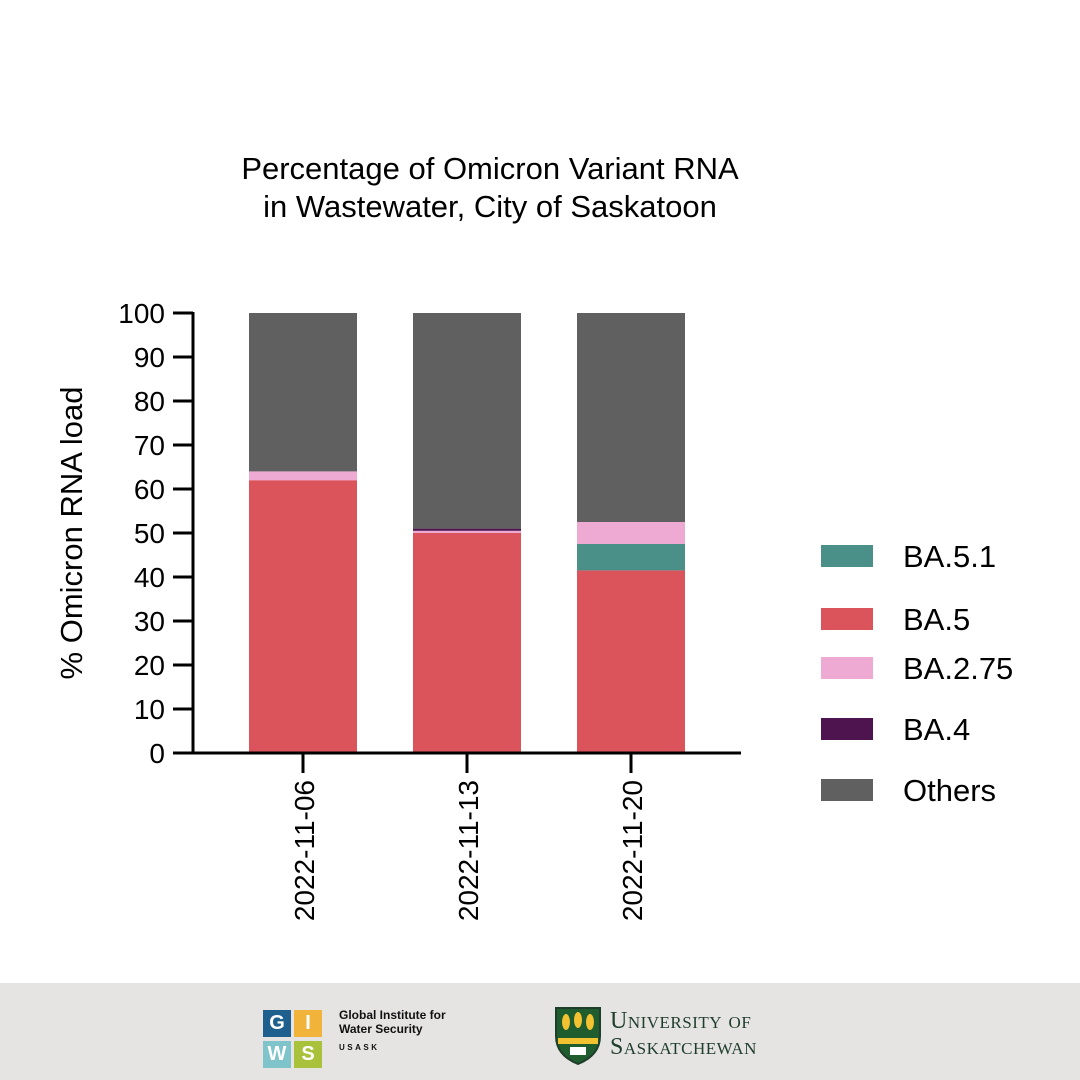 This screenshot has height=1080, width=1080. What do you see at coordinates (936, 619) in the screenshot?
I see `legend-label-ba-5: BA.5` at bounding box center [936, 619].